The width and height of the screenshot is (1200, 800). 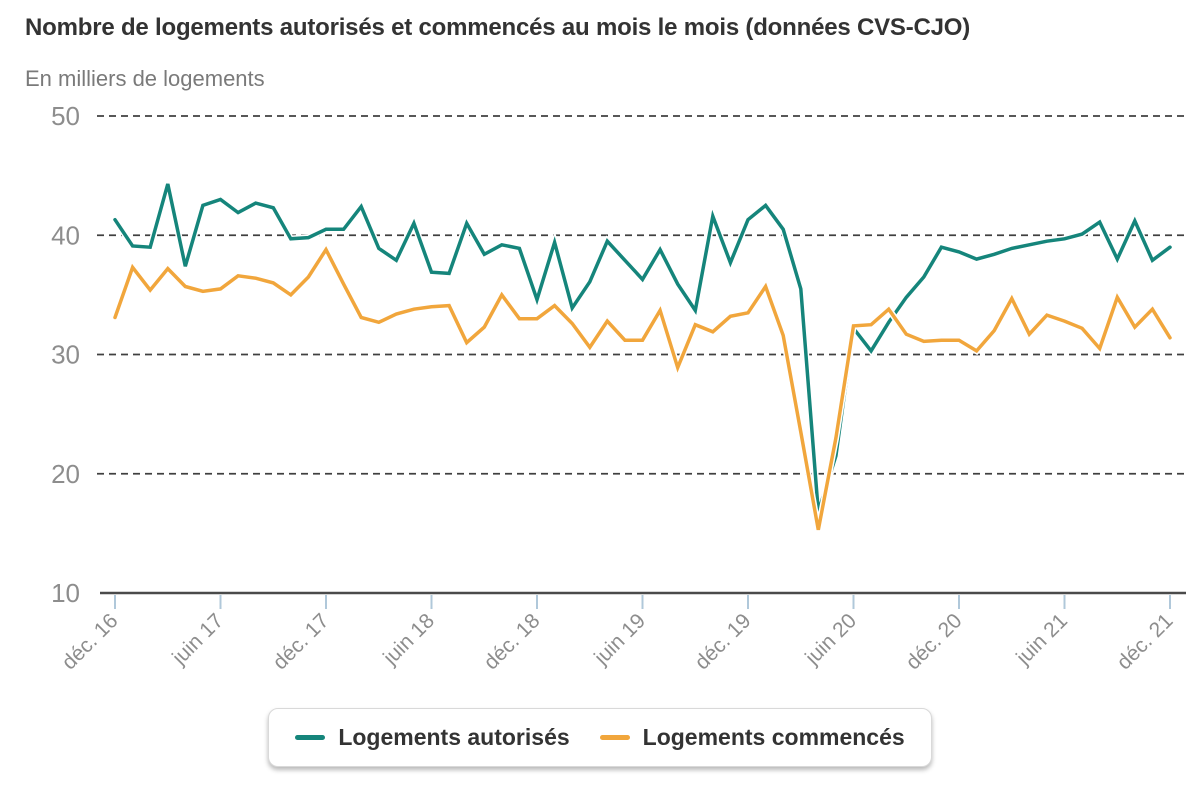 I want to click on y-axis-label-30: 30, so click(x=65, y=355).